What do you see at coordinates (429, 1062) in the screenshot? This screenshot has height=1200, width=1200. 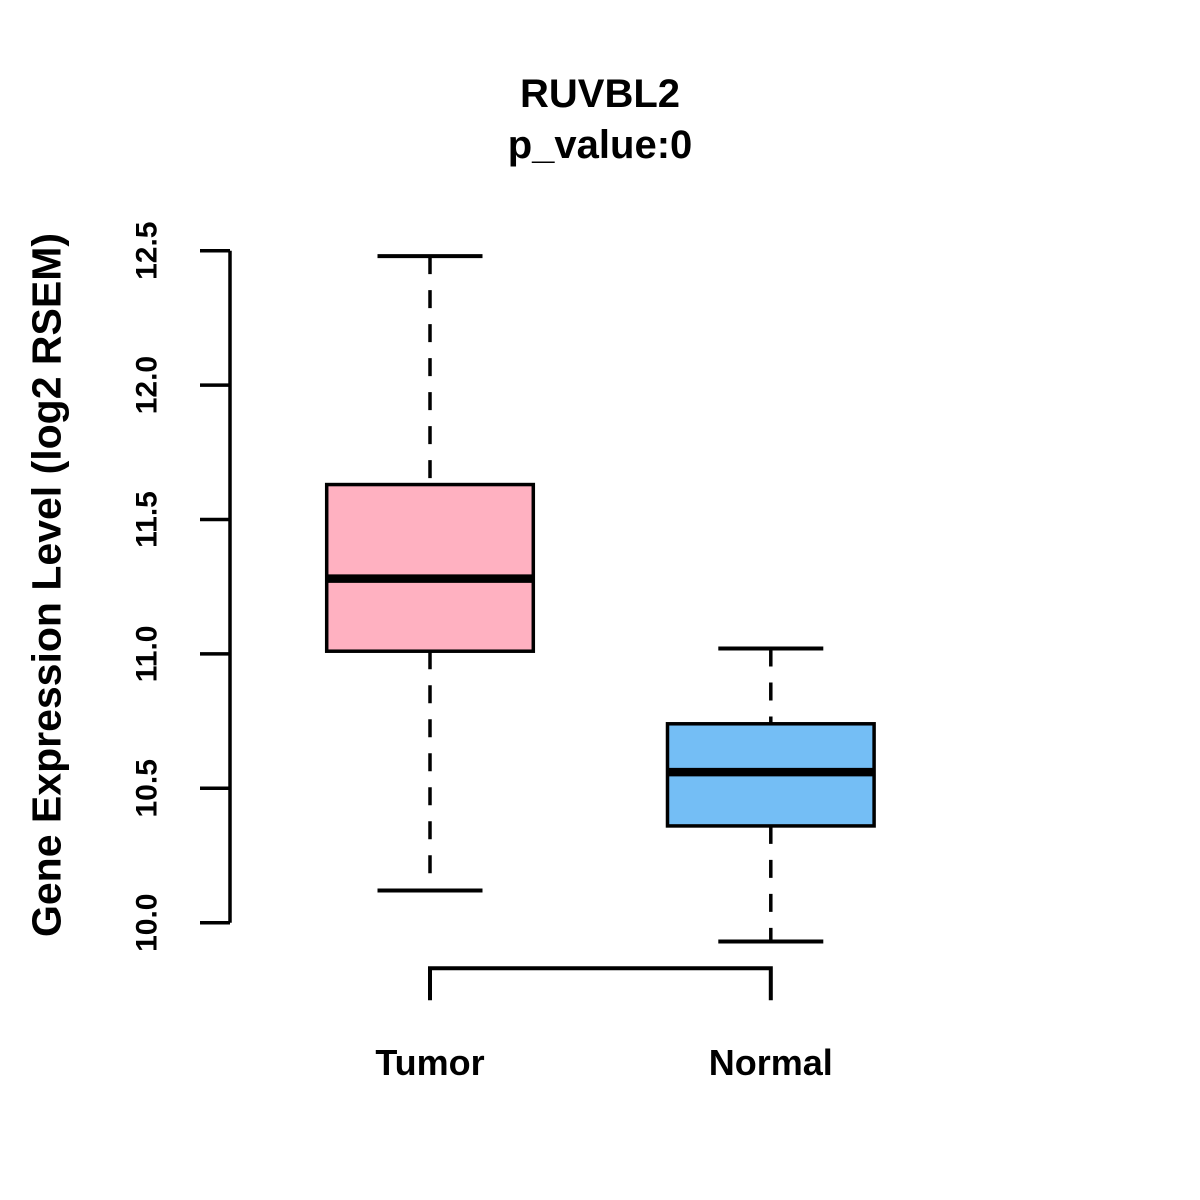 I see `category-label-tumor: Tumor` at bounding box center [429, 1062].